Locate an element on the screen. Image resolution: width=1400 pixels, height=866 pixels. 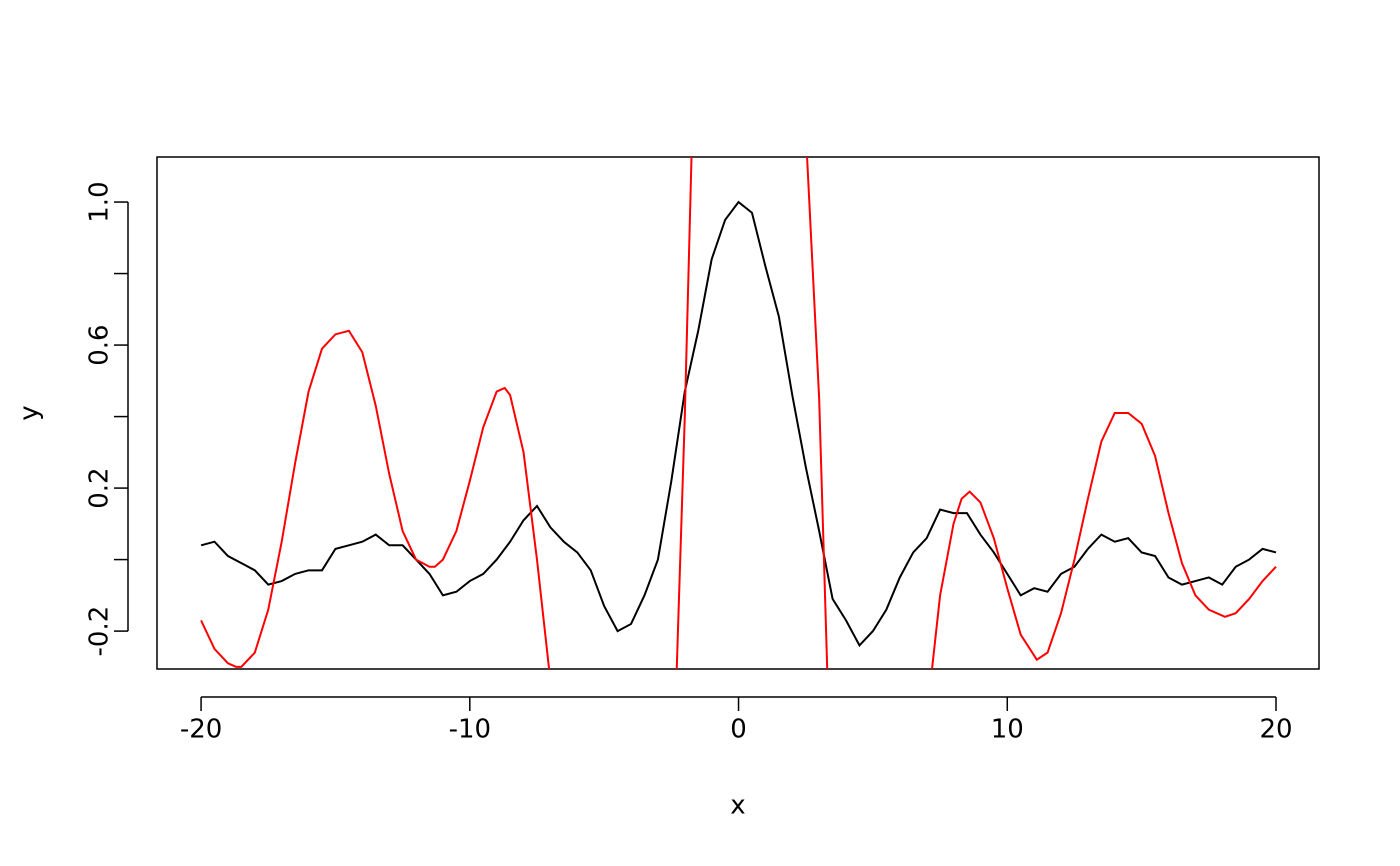
y-tick-label: 1.0 is located at coordinates (100, 201).